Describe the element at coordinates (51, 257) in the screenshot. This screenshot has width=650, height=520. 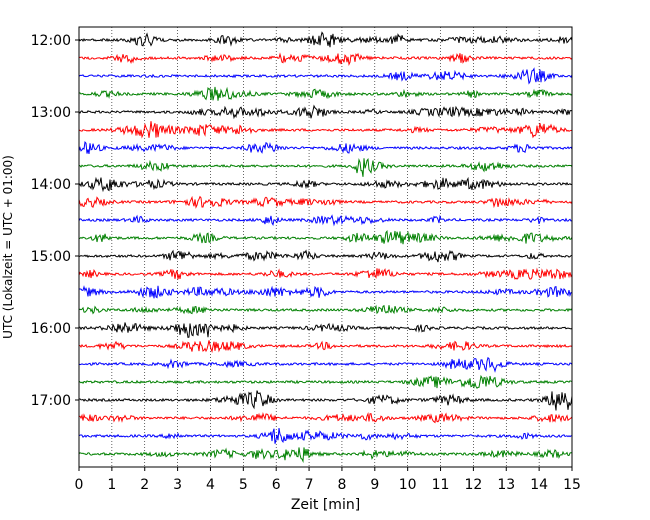
I see `y-tick-label: 15:00` at that location.